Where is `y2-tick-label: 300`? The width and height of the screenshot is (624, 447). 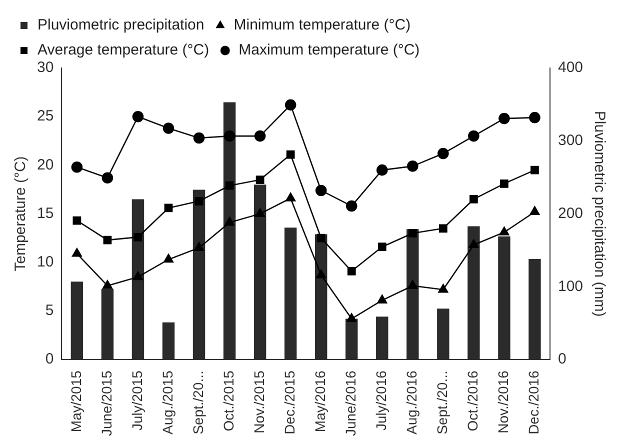
y2-tick-label: 300 is located at coordinates (571, 141).